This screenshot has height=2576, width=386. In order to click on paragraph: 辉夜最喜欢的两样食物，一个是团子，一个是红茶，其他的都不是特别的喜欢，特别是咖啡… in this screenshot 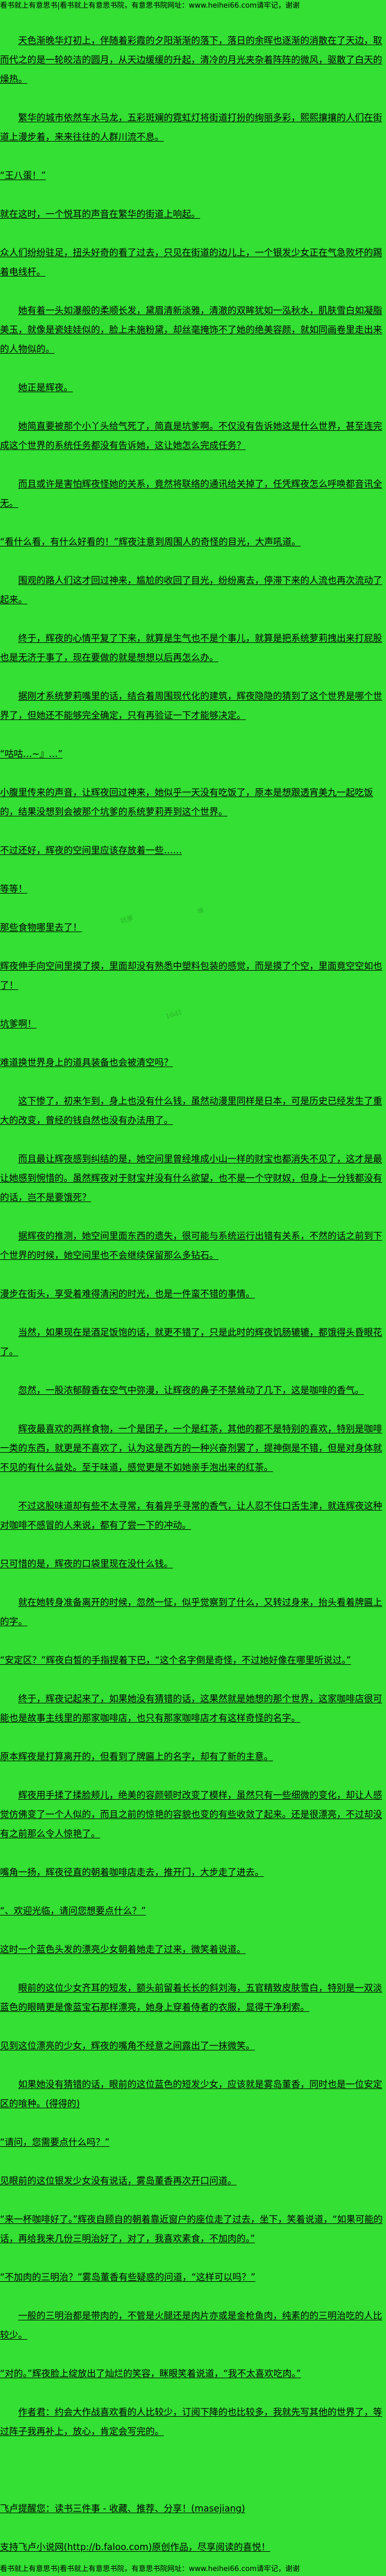, I will do `click(191, 1449)`.